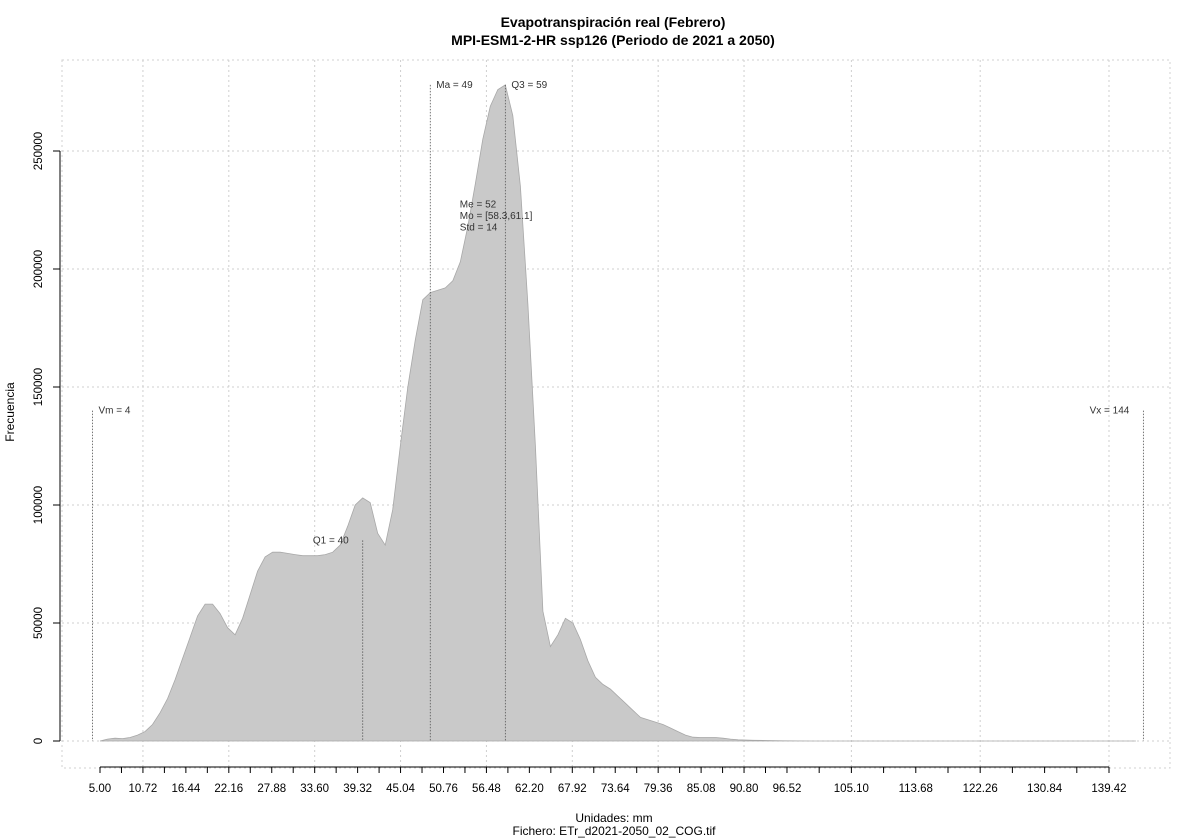 The width and height of the screenshot is (1200, 840). Describe the element at coordinates (228, 789) in the screenshot. I see `x-tick-label: 22.16` at that location.